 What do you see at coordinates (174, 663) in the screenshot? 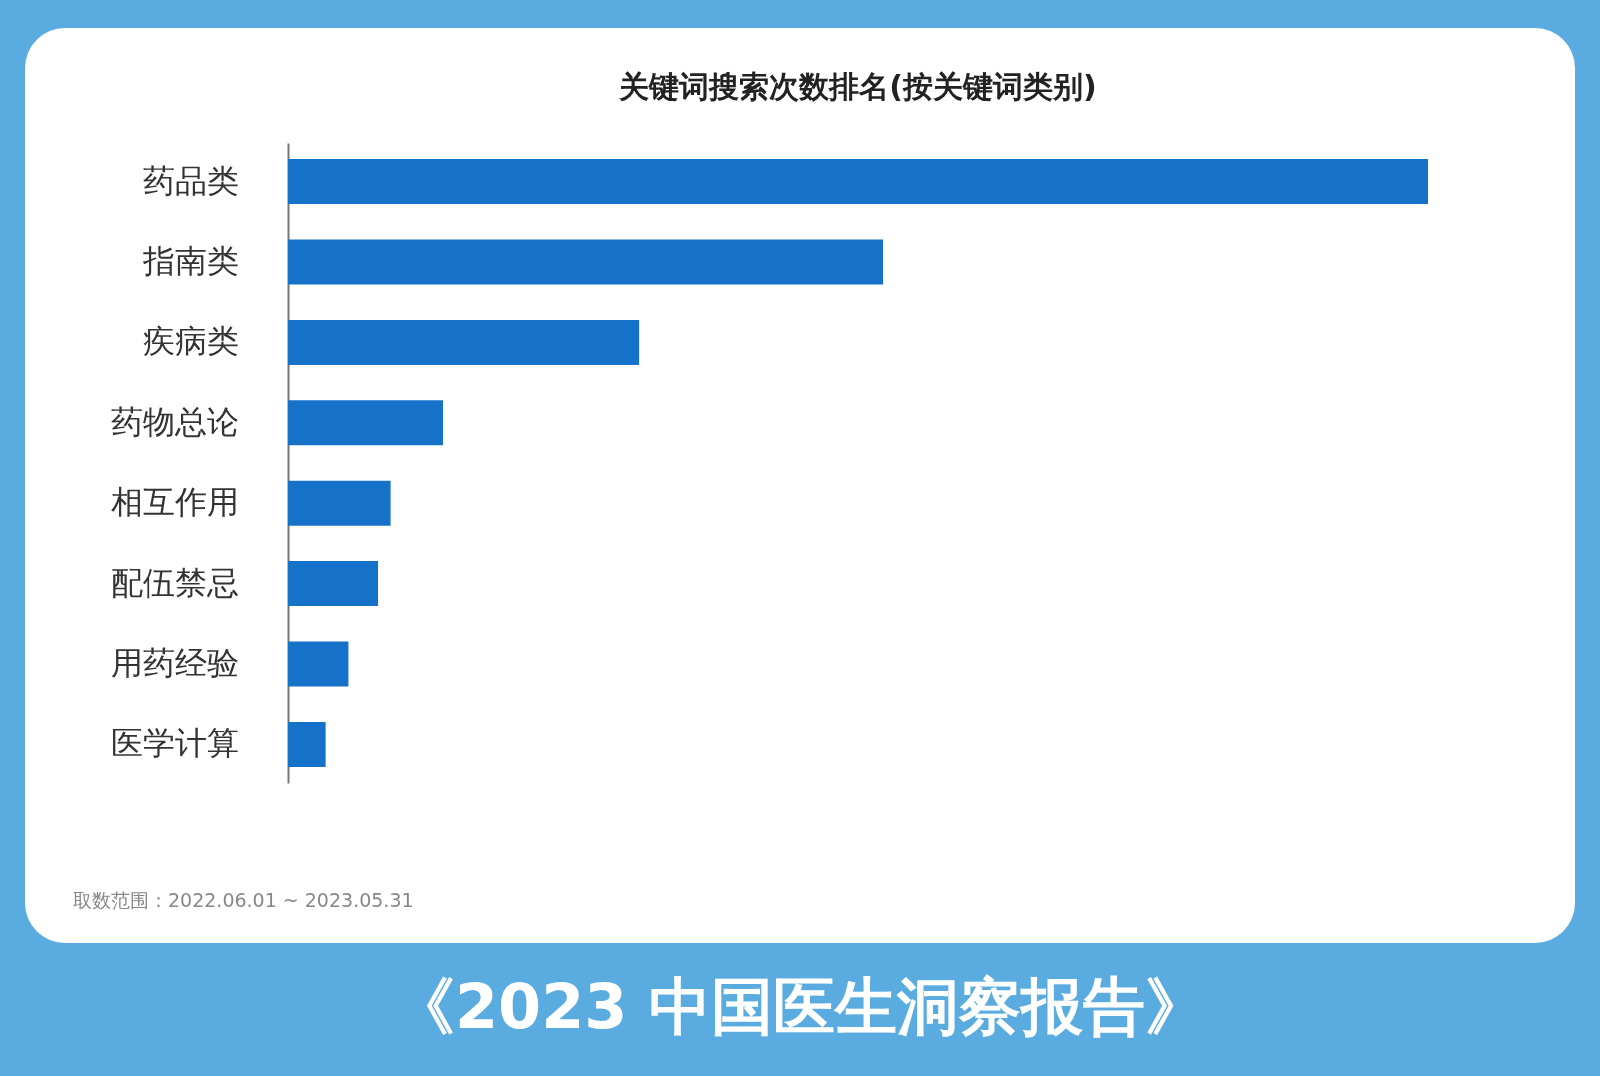
I see `y-tick-label: 用药经验` at bounding box center [174, 663].